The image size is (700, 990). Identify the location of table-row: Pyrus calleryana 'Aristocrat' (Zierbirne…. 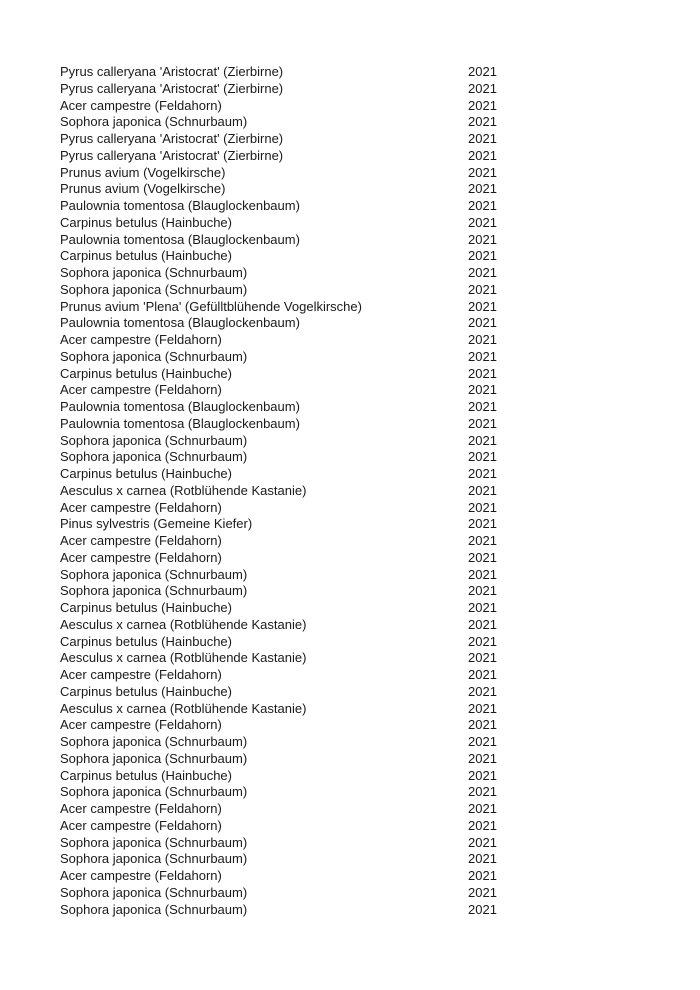
(360, 139).